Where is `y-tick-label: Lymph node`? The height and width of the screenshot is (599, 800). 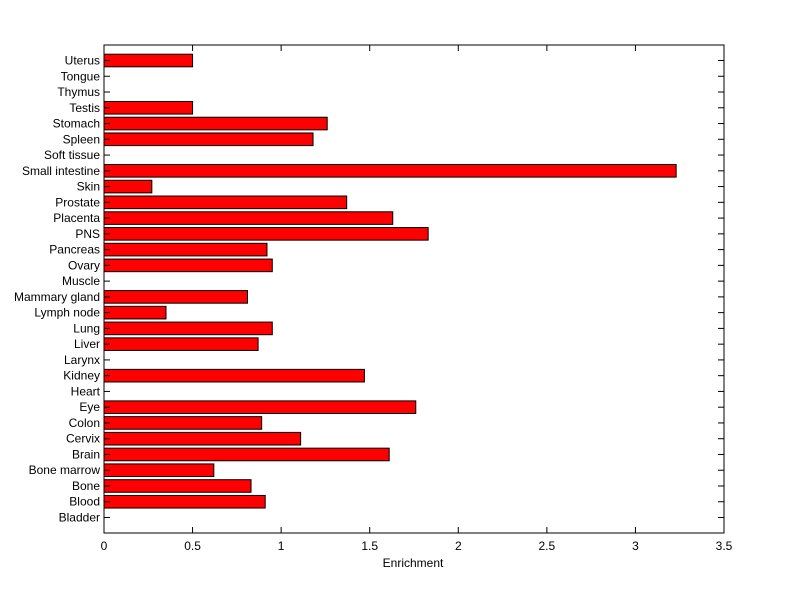 y-tick-label: Lymph node is located at coordinates (67, 313).